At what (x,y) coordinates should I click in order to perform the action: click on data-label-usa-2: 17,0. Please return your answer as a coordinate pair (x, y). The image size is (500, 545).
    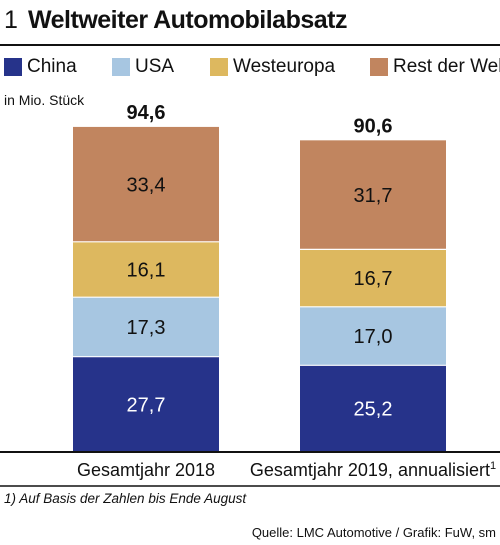
    Looking at the image, I should click on (373, 337).